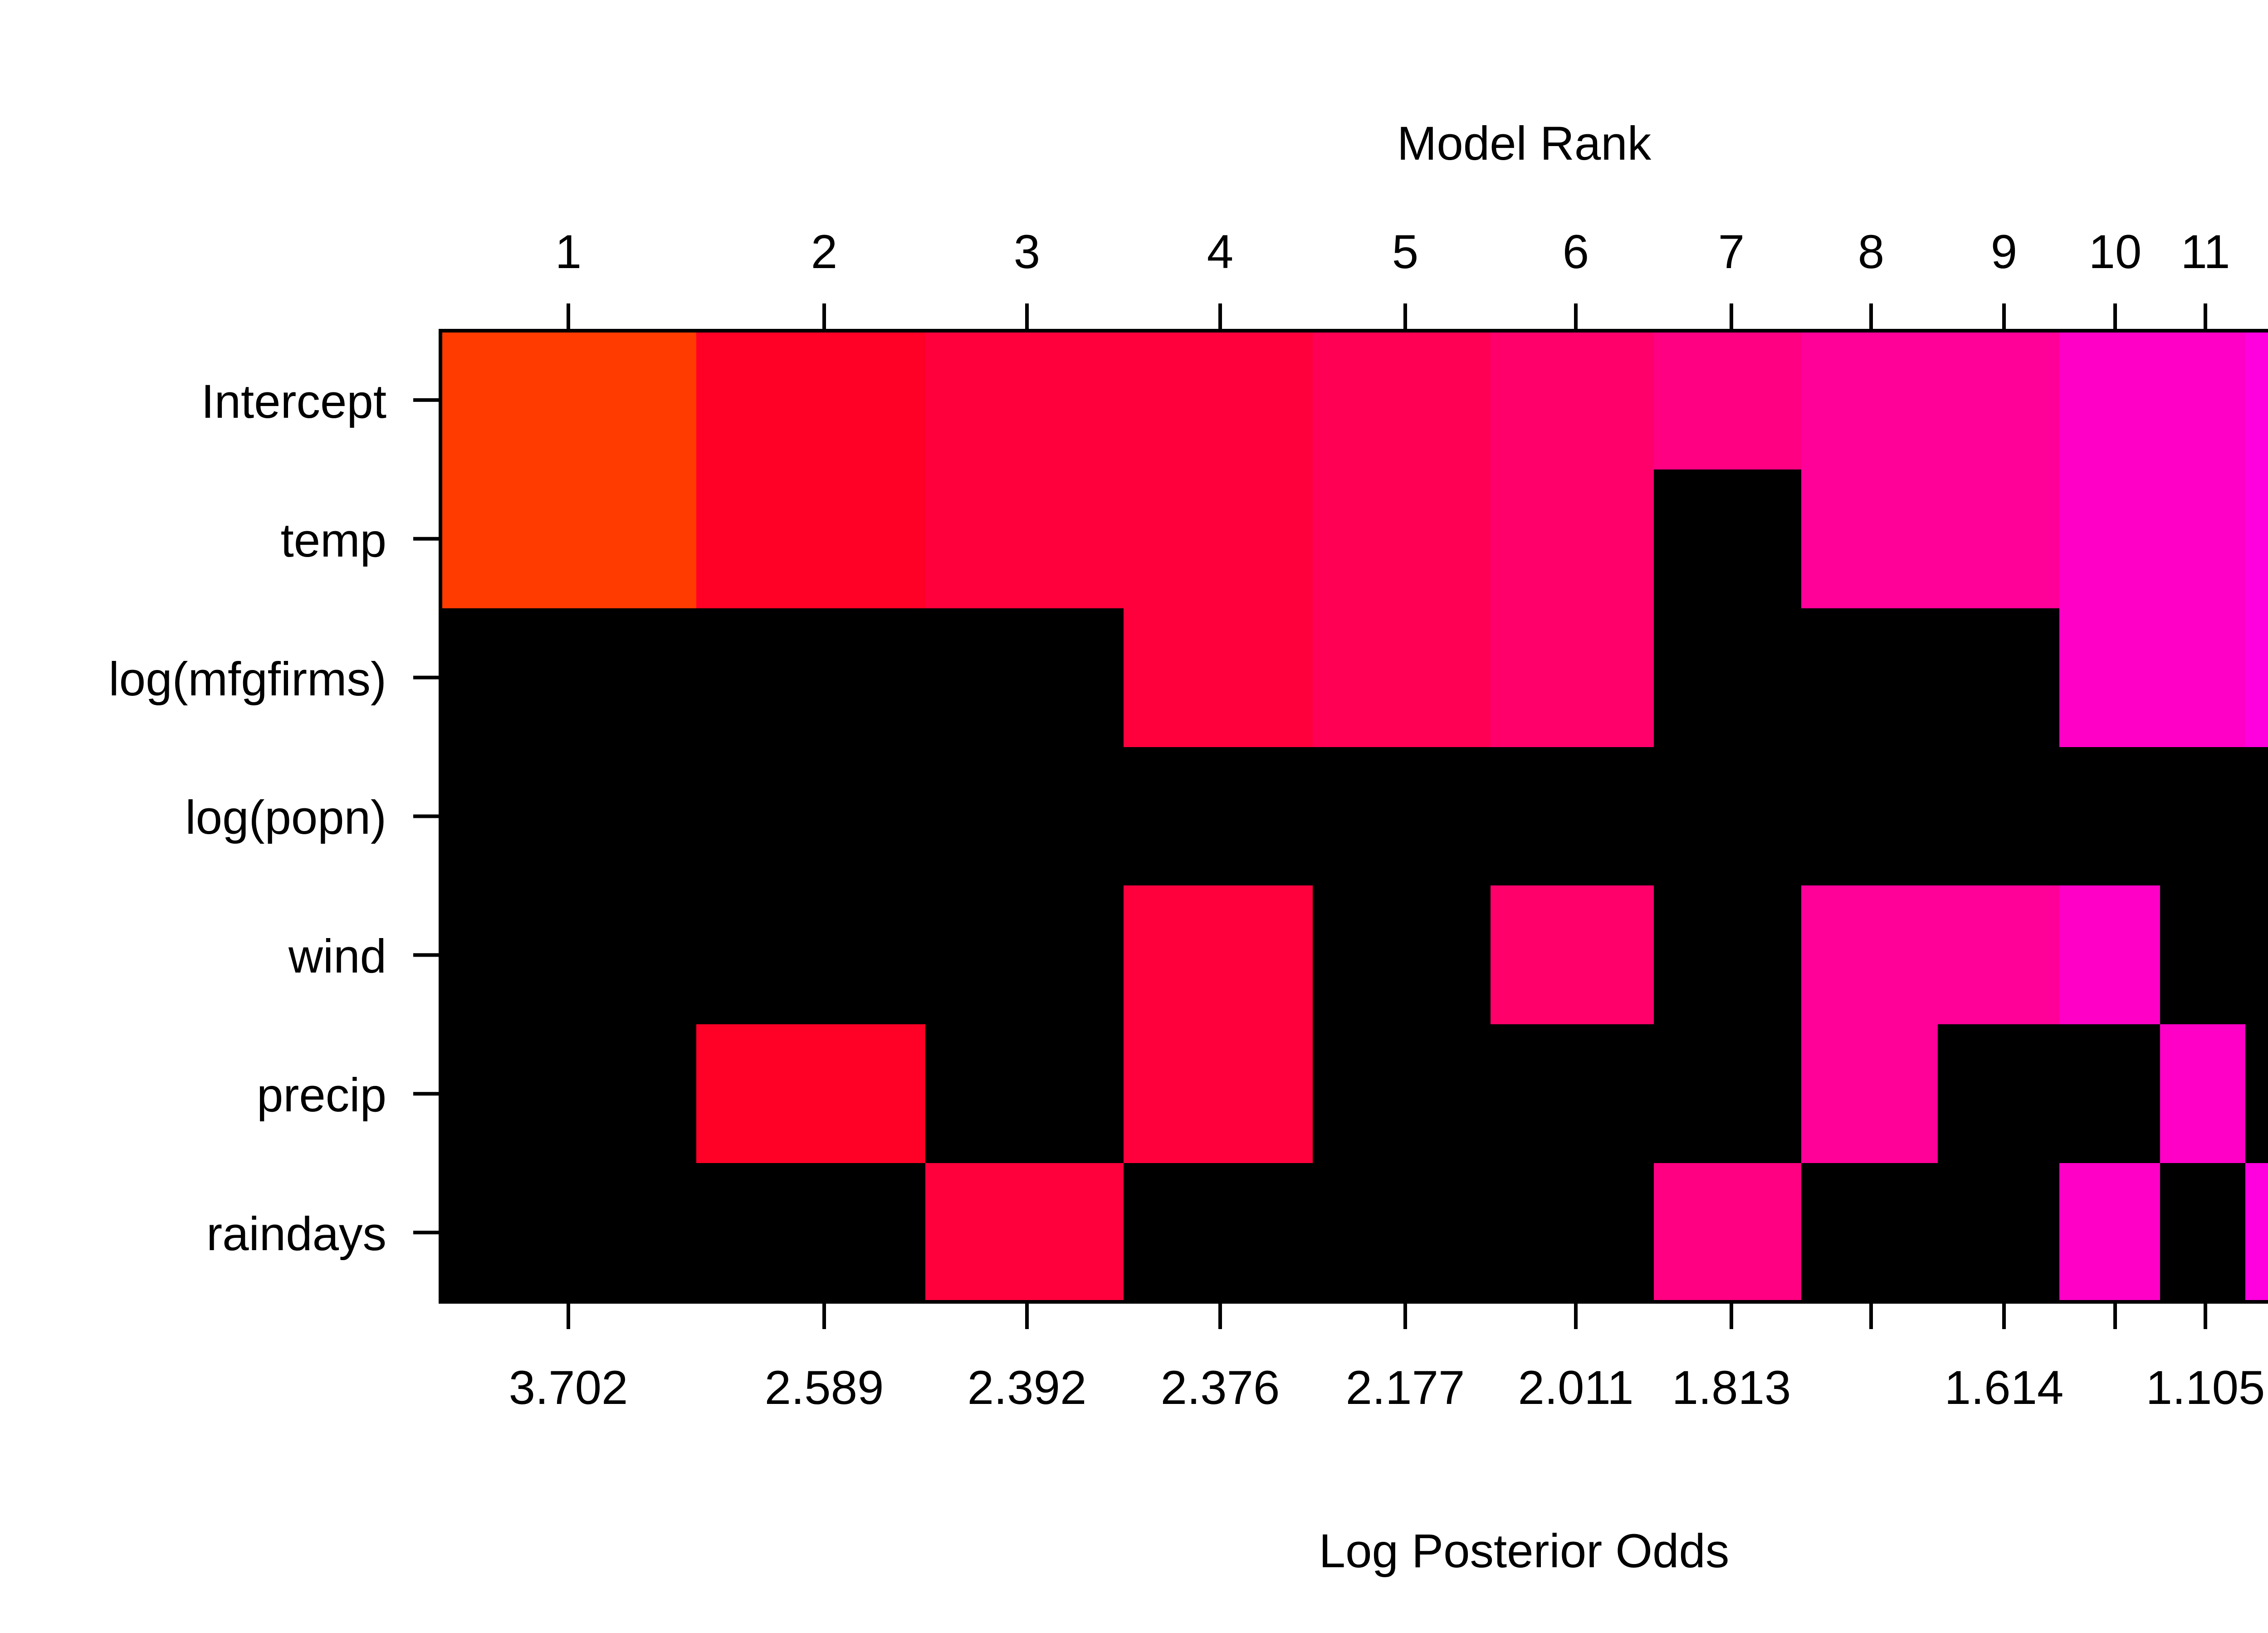  What do you see at coordinates (247, 679) in the screenshot?
I see `svg-text: log(mfgfirms)` at bounding box center [247, 679].